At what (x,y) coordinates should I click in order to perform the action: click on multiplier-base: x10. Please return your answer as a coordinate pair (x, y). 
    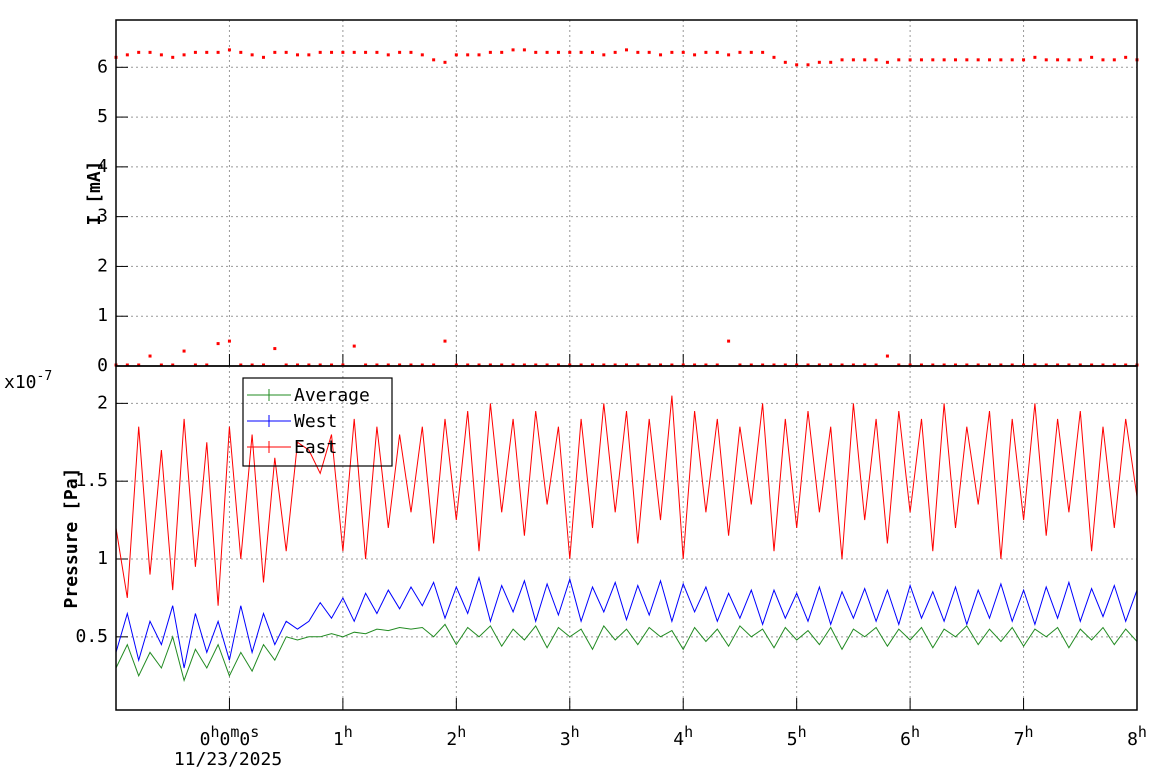
    Looking at the image, I should click on (20, 382).